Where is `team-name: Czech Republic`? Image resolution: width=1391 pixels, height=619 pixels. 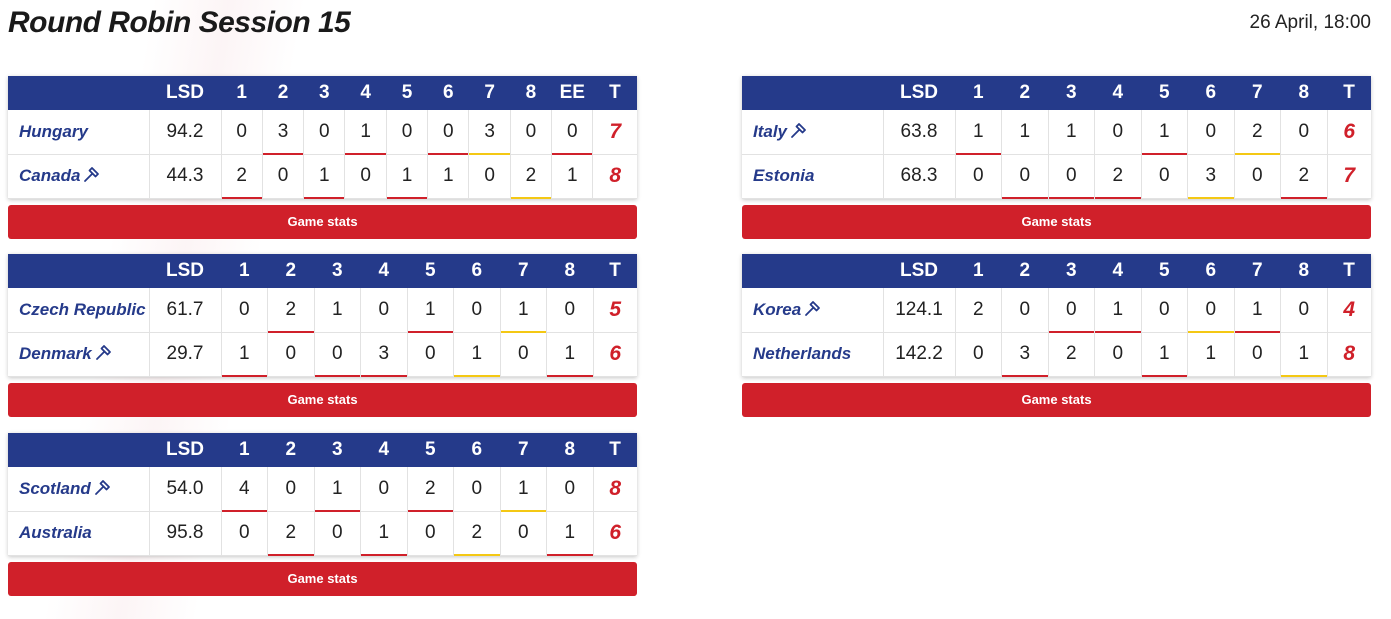 team-name: Czech Republic is located at coordinates (82, 309).